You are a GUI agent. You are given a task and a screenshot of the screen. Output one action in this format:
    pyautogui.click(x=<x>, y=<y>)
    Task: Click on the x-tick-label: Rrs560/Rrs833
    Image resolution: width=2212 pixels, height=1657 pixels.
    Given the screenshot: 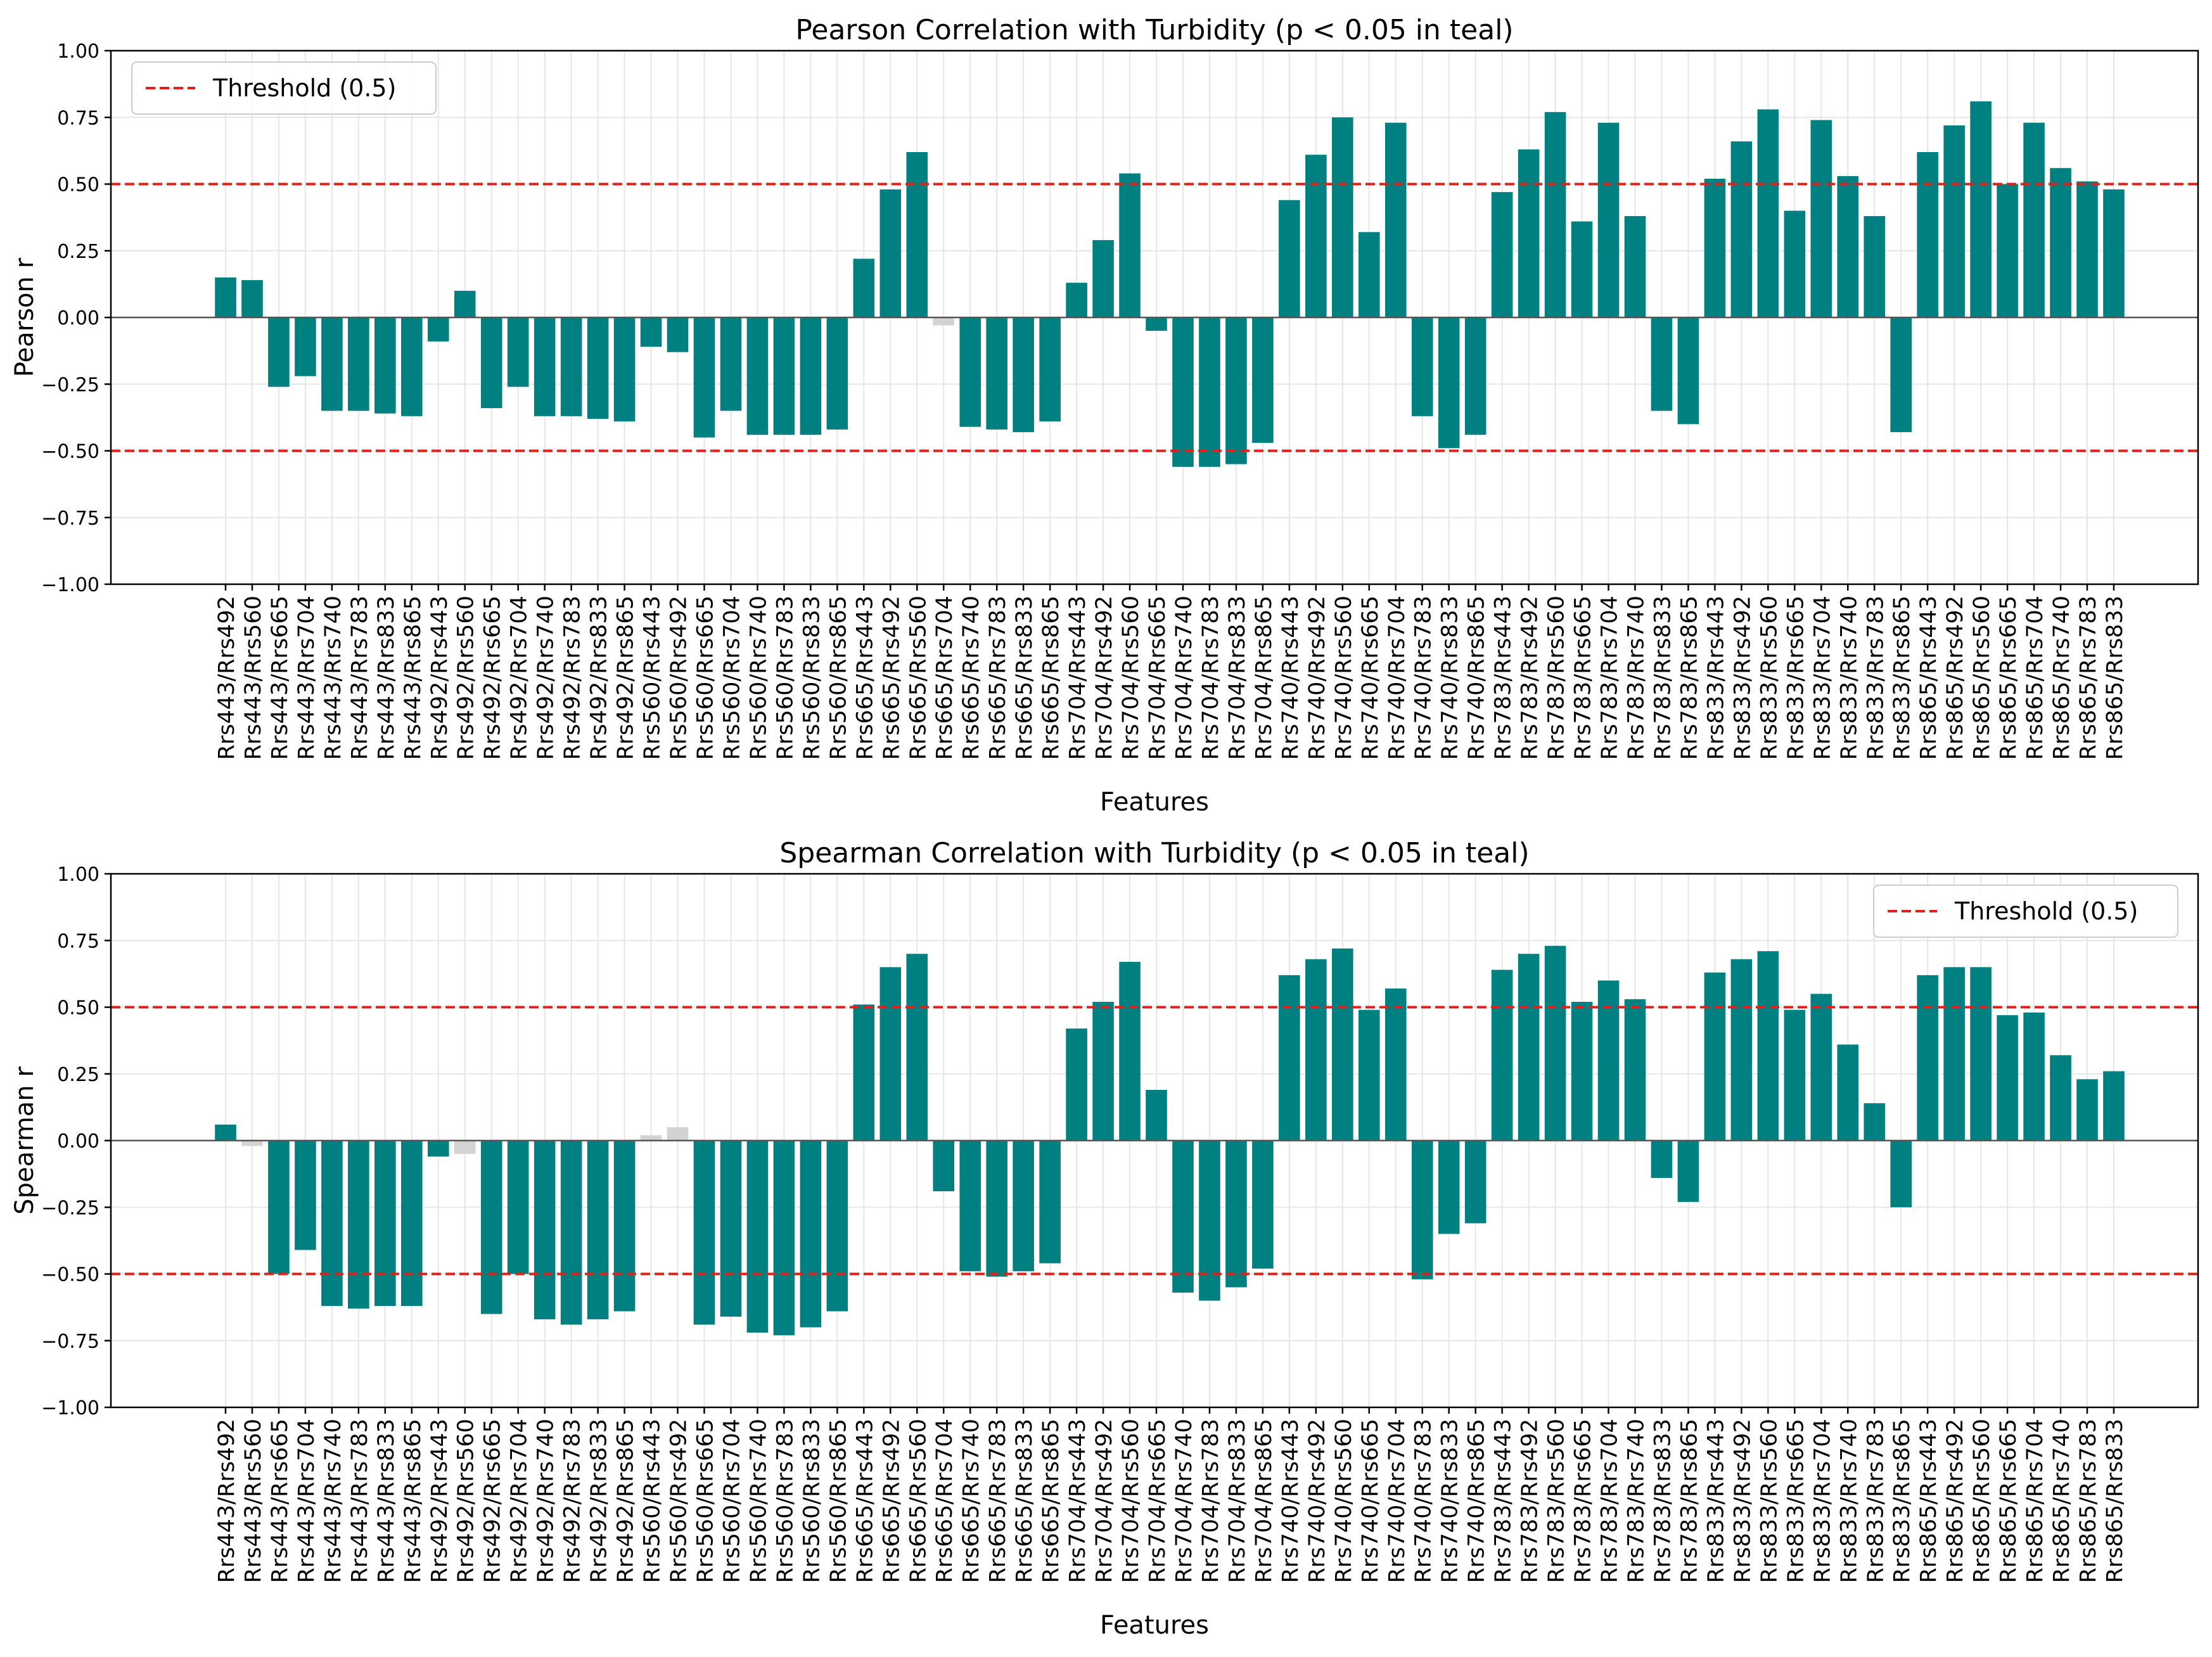 What is the action you would take?
    pyautogui.click(x=811, y=1501)
    